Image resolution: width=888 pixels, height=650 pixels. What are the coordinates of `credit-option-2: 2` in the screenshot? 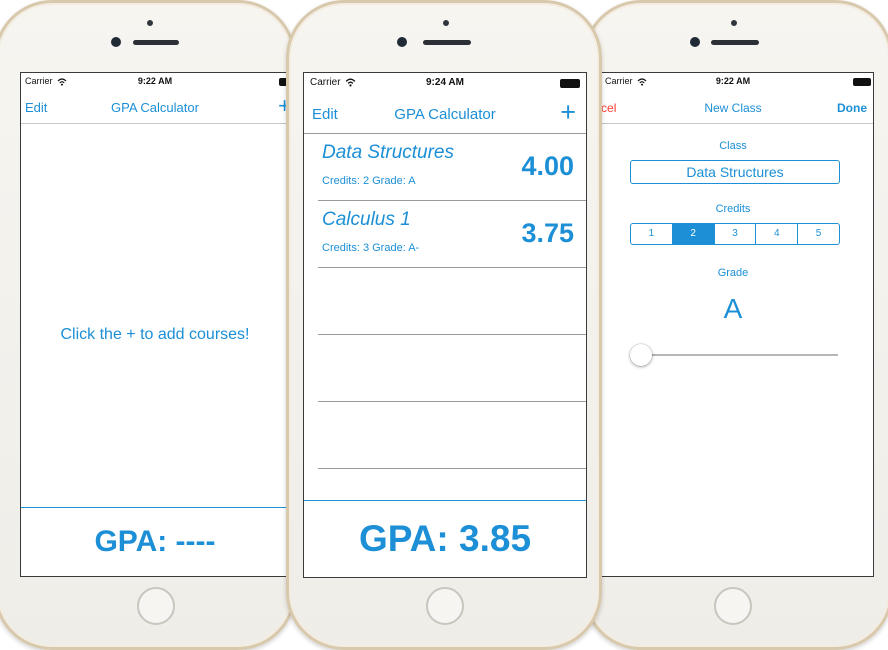 It's located at (692, 234).